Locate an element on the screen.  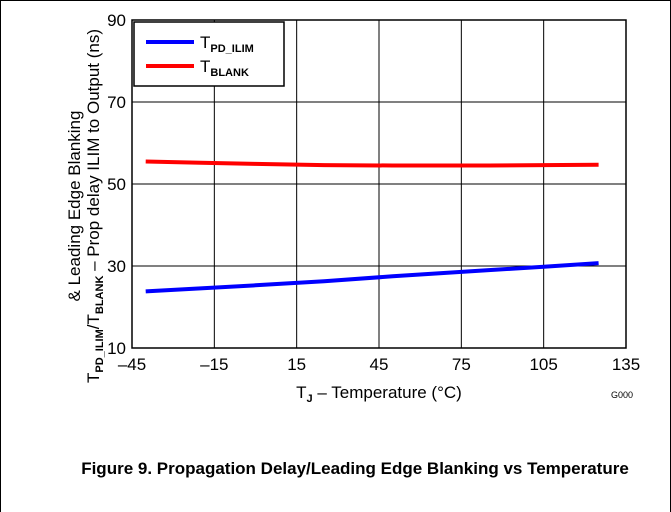
x-tick-label: 15 is located at coordinates (296, 364).